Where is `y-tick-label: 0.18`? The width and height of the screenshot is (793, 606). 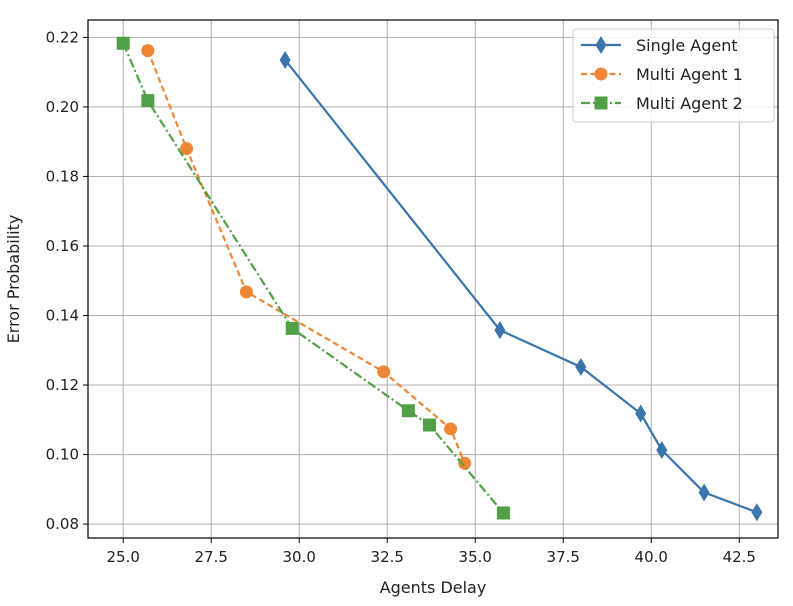 y-tick-label: 0.18 is located at coordinates (62, 176).